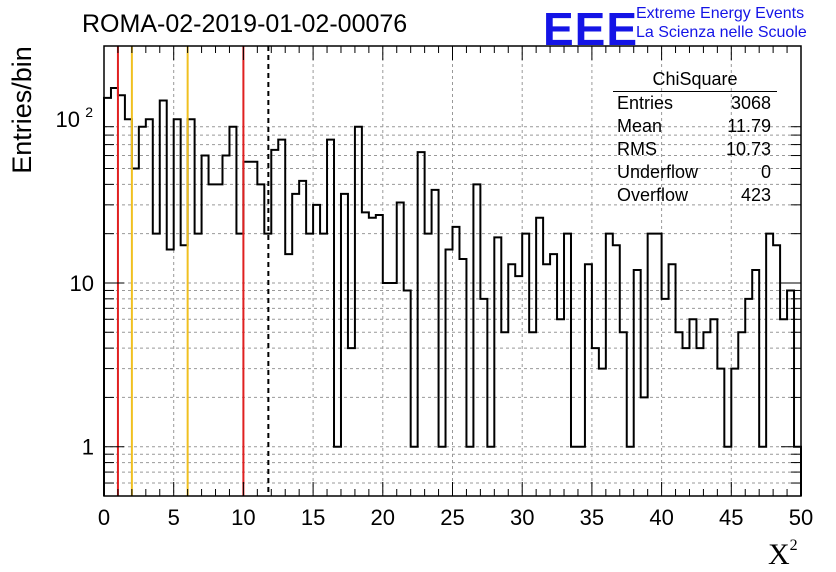 This screenshot has height=572, width=836. What do you see at coordinates (174, 517) in the screenshot?
I see `x-tick-label: 5` at bounding box center [174, 517].